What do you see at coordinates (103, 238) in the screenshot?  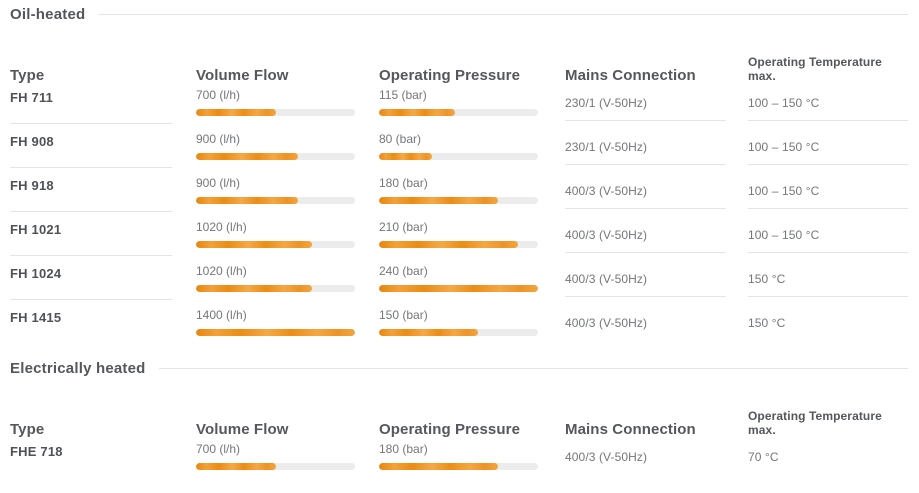 I see `type-cell: FH 1021` at bounding box center [103, 238].